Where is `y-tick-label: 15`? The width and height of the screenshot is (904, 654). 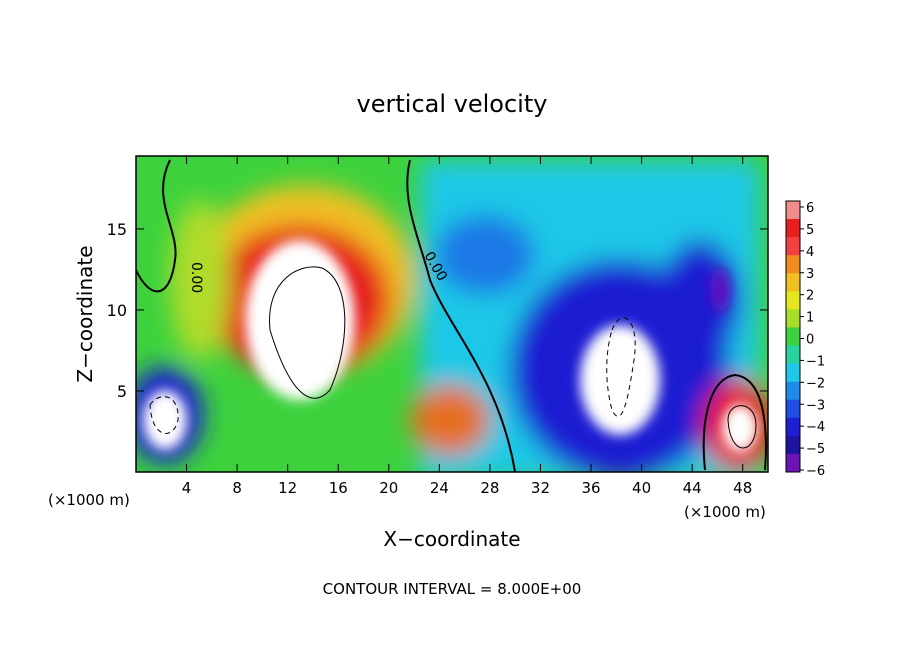
y-tick-label: 15 is located at coordinates (117, 229).